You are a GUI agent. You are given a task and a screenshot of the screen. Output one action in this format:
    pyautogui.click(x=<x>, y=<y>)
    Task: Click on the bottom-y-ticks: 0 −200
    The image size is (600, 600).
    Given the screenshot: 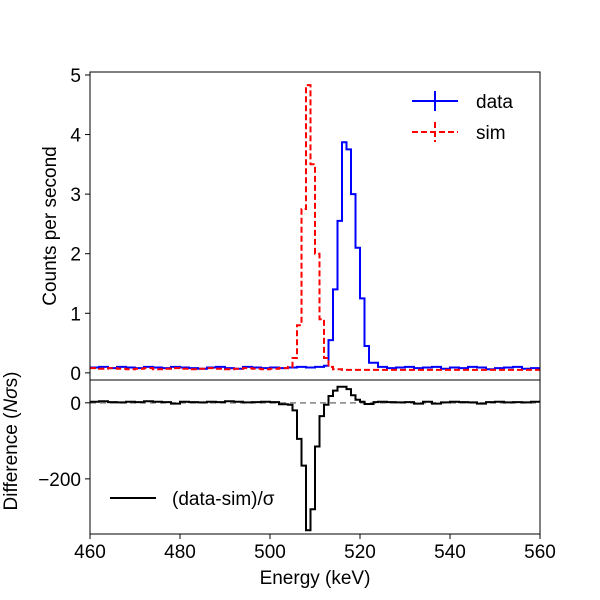 What is the action you would take?
    pyautogui.click(x=64, y=442)
    